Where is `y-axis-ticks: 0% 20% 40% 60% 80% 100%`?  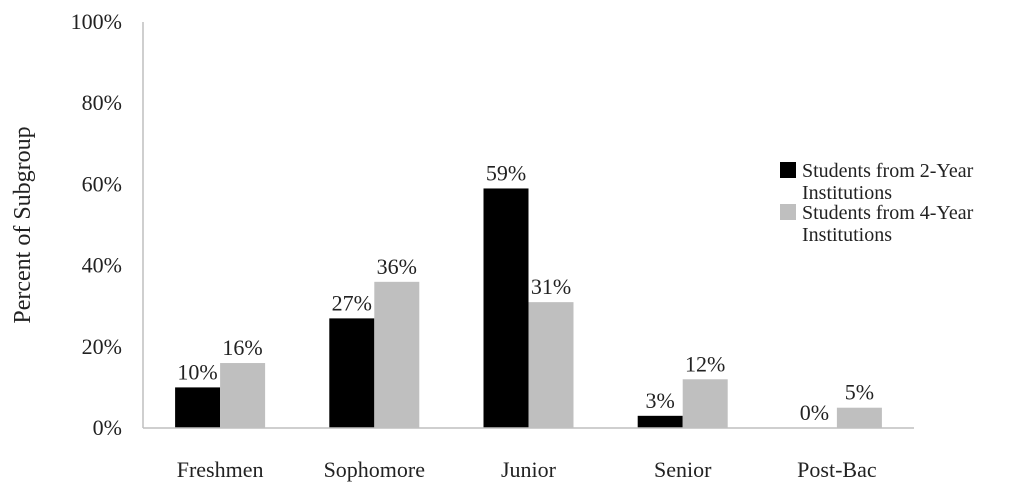 y-axis-ticks: 0% 20% 40% 60% 80% 100% is located at coordinates (96, 224).